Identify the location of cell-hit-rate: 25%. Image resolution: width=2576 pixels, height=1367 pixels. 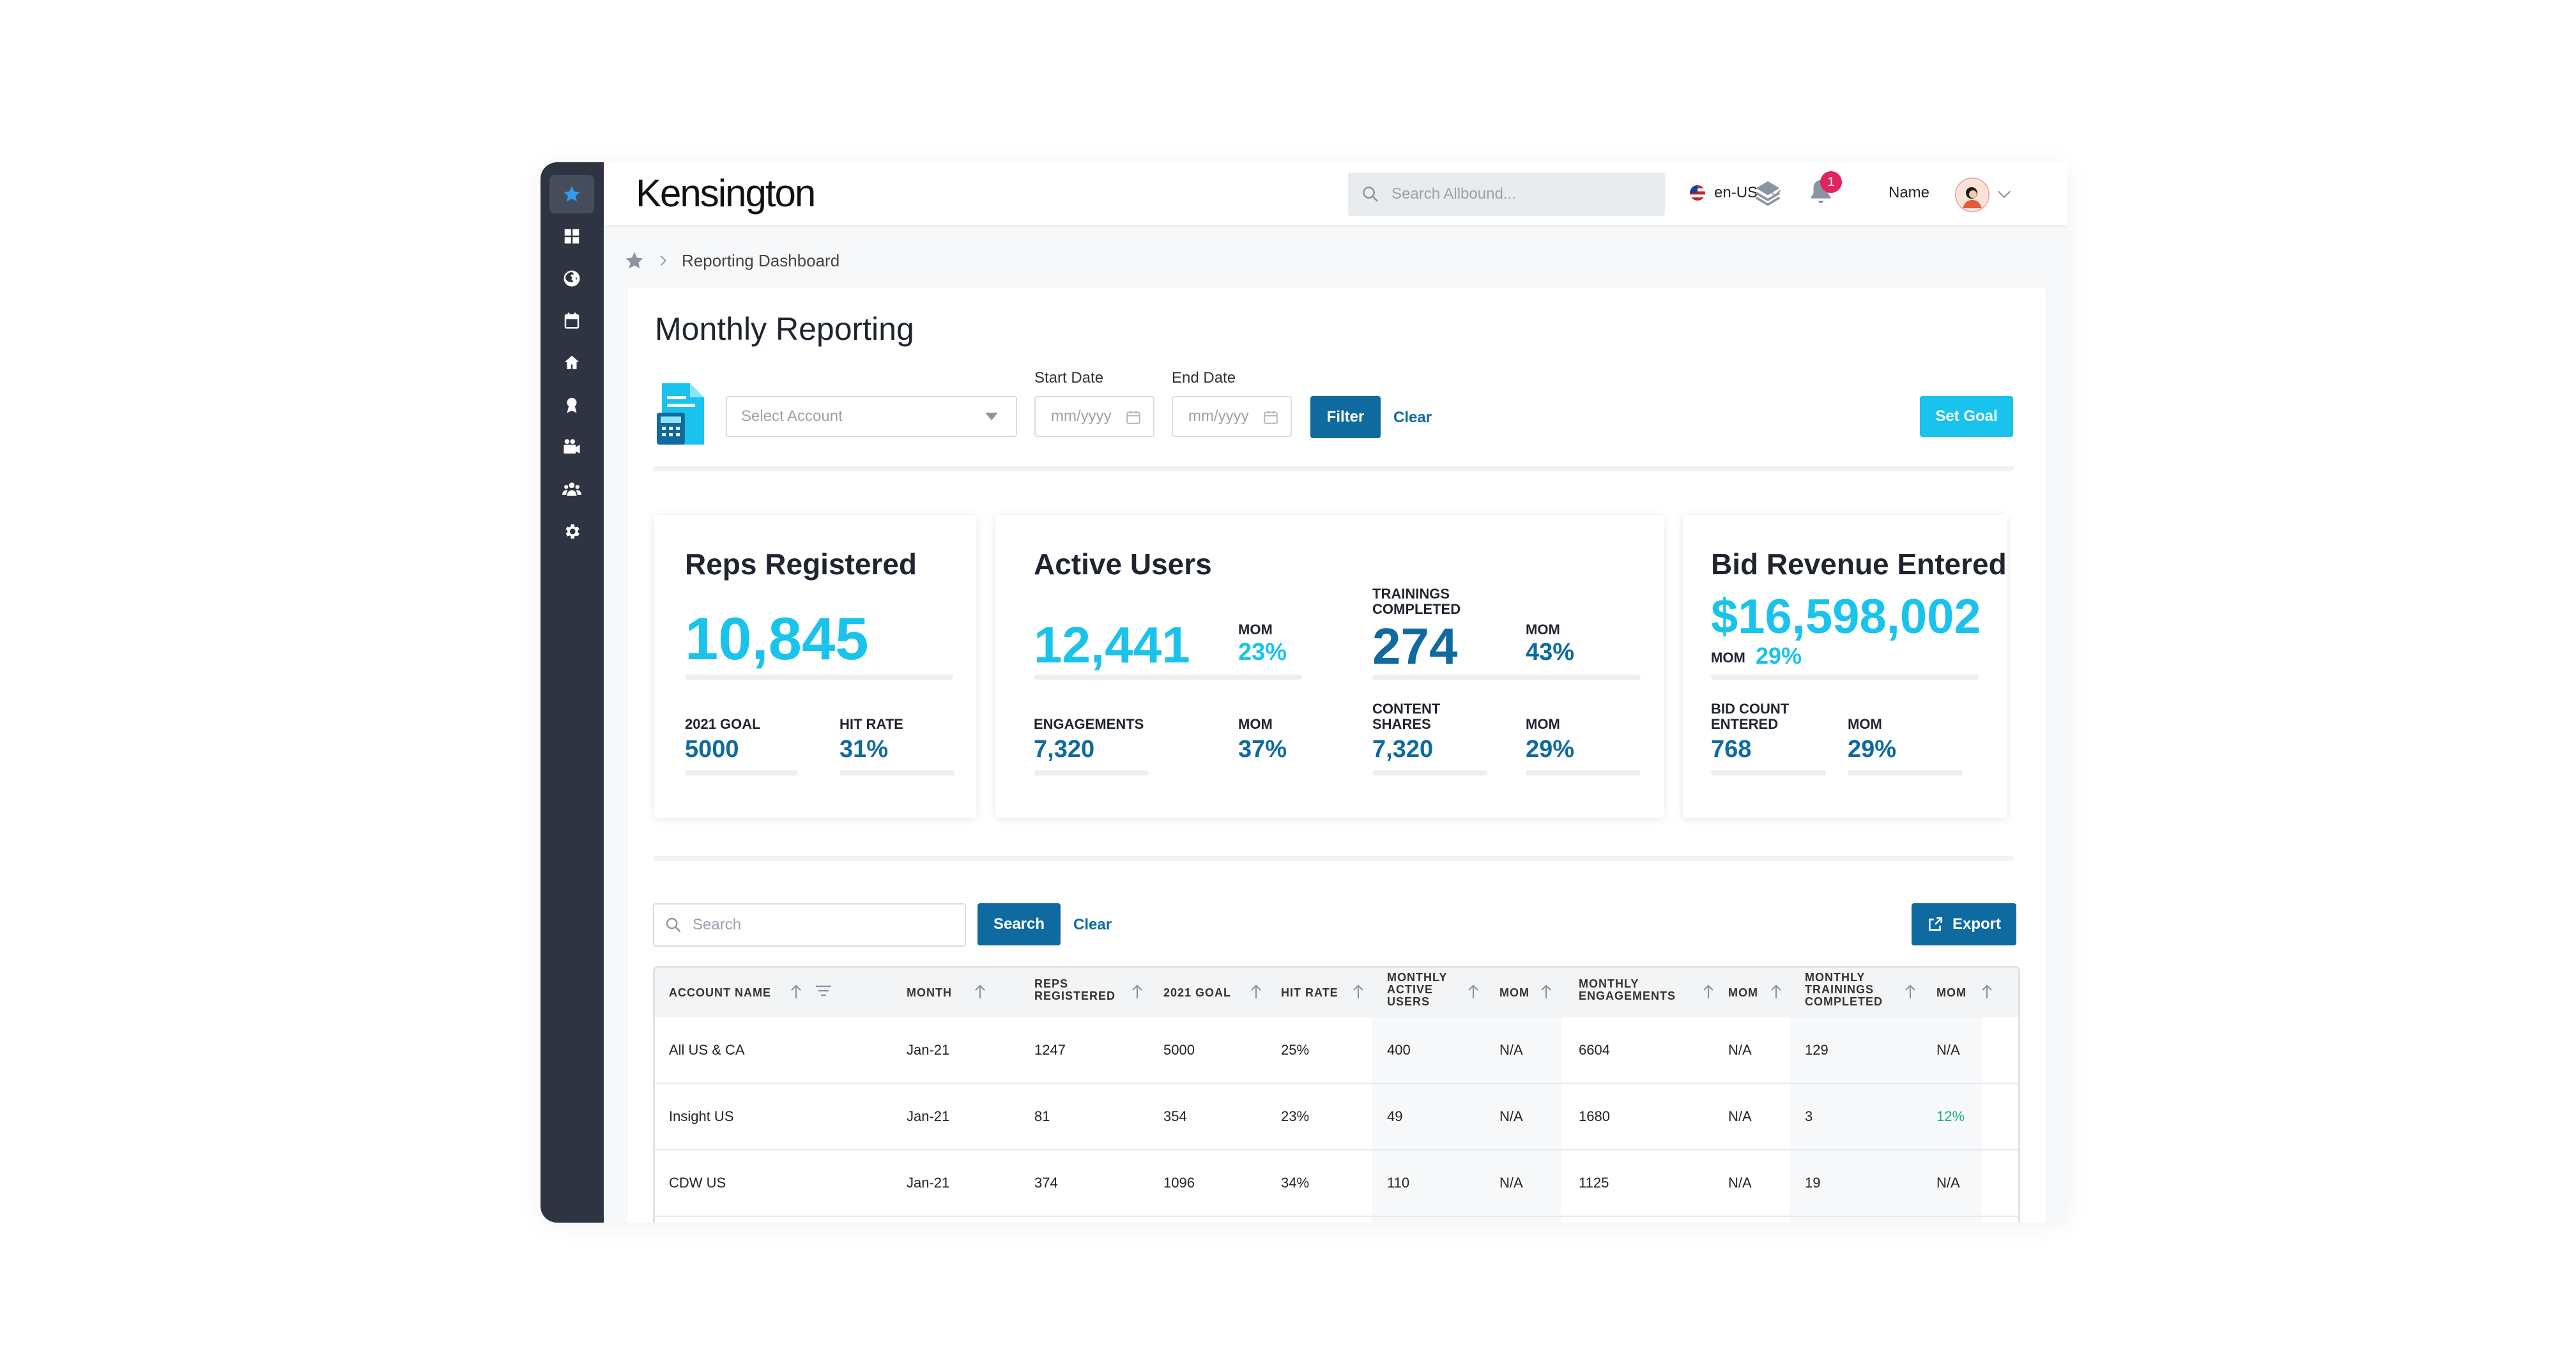
(1295, 1050).